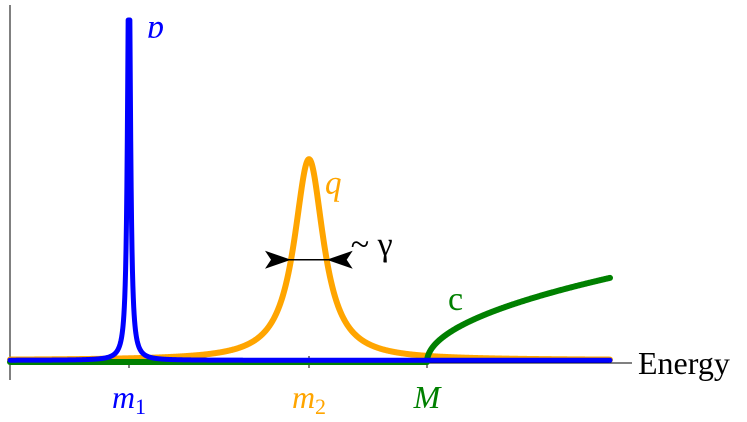 The width and height of the screenshot is (747, 422). Describe the element at coordinates (129, 399) in the screenshot. I see `tick-label-m1: m1` at that location.